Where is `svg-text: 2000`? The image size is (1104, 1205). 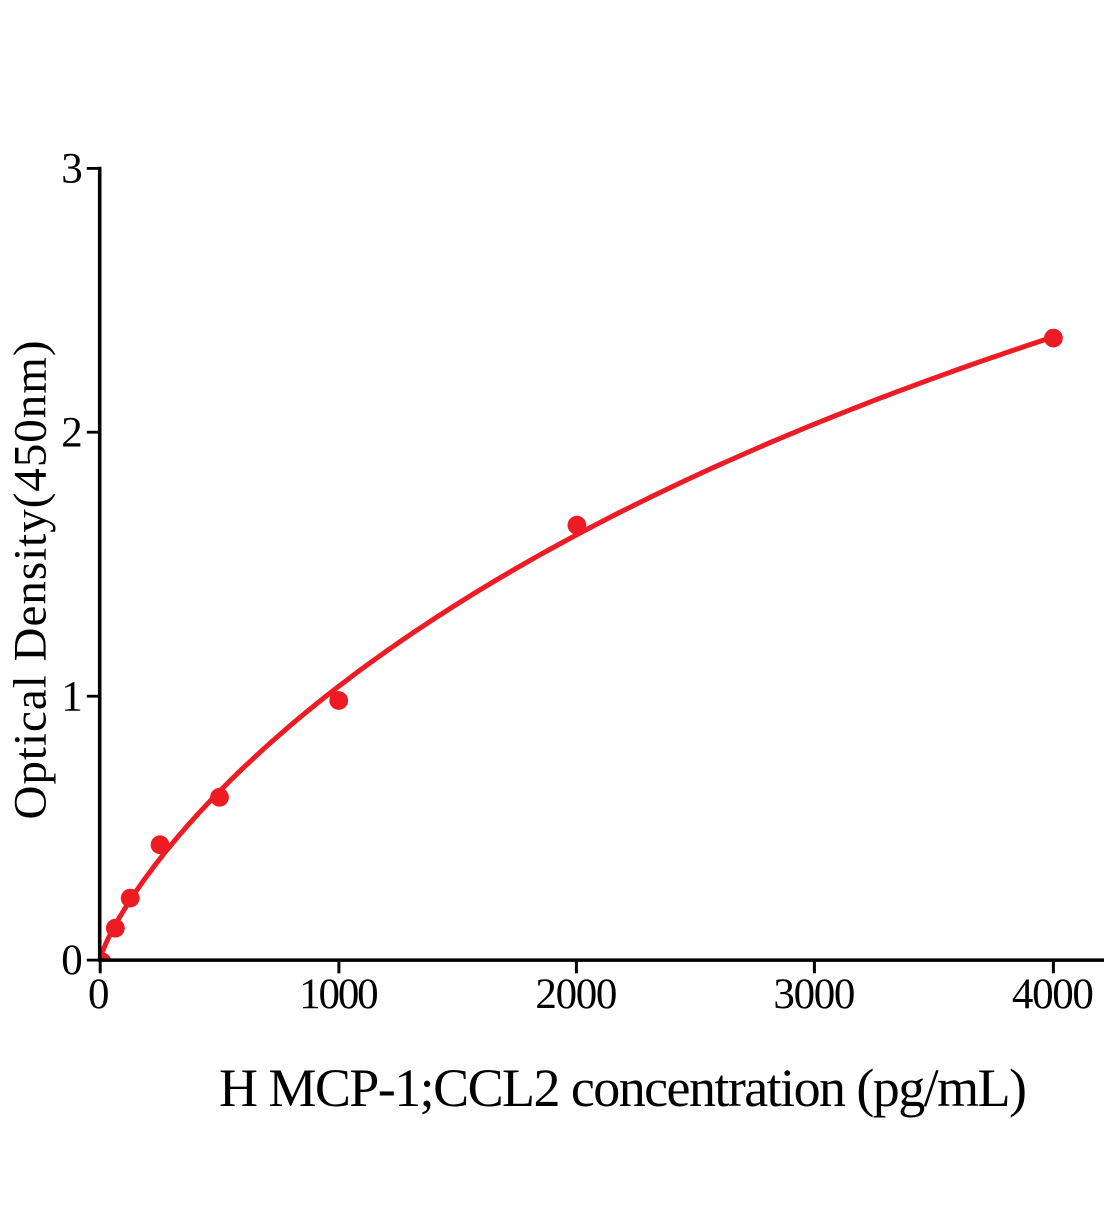 svg-text: 2000 is located at coordinates (576, 994).